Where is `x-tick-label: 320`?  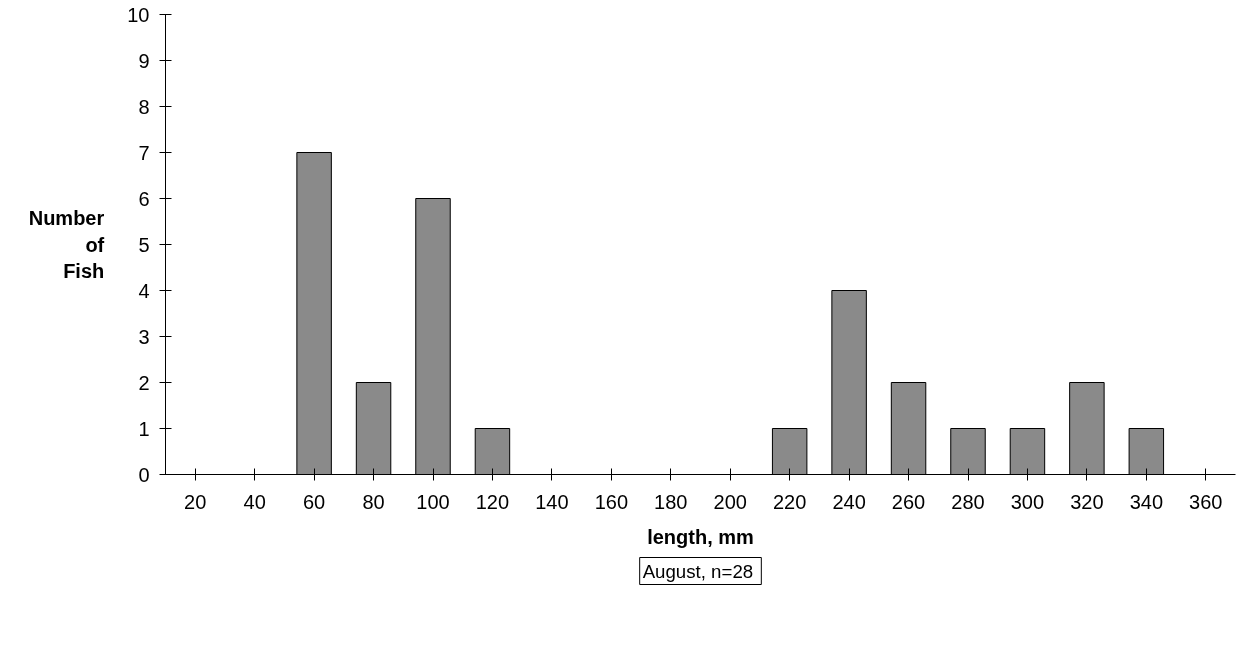 x-tick-label: 320 is located at coordinates (1087, 501).